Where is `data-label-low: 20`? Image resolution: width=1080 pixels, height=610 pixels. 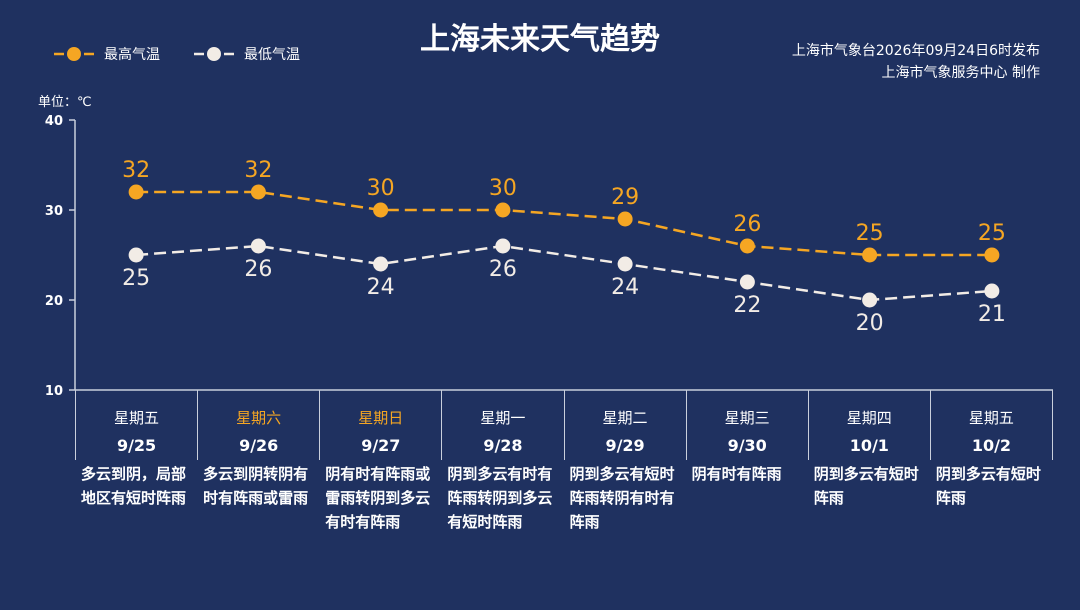 data-label-low: 20 is located at coordinates (870, 323).